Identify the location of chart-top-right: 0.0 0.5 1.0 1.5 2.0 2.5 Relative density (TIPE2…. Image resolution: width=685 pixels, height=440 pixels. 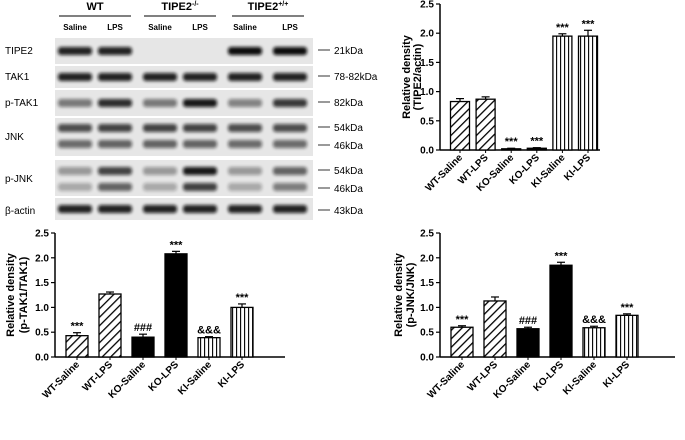
(500, 97).